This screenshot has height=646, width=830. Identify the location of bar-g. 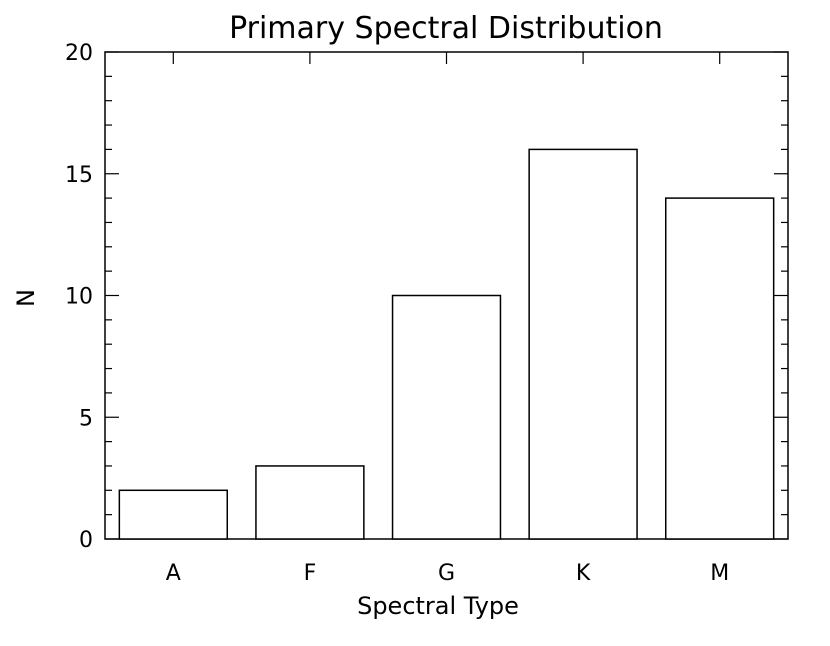
(446, 417).